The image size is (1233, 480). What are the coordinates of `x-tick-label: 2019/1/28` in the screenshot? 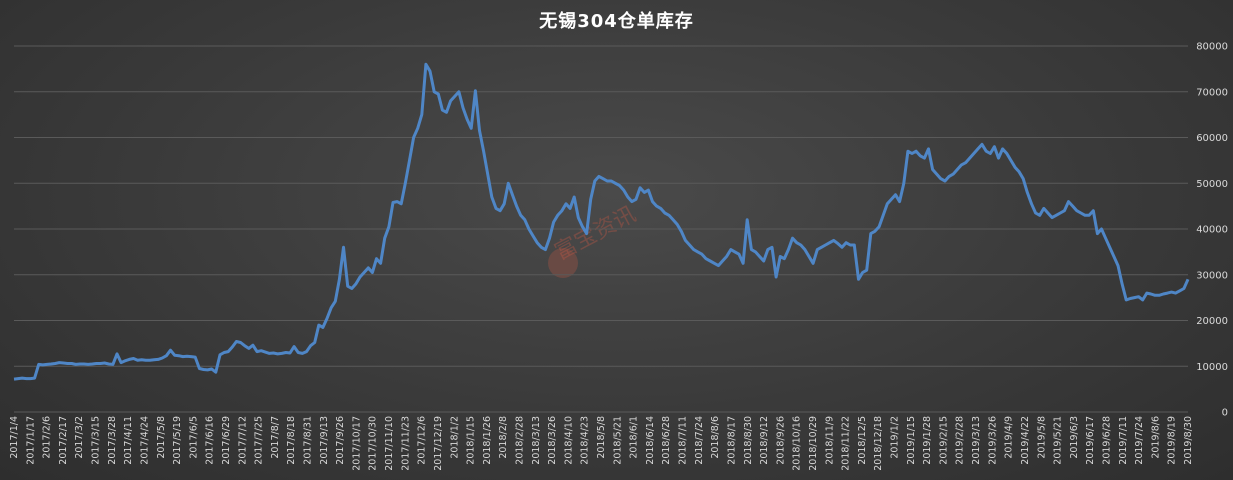 It's located at (927, 440).